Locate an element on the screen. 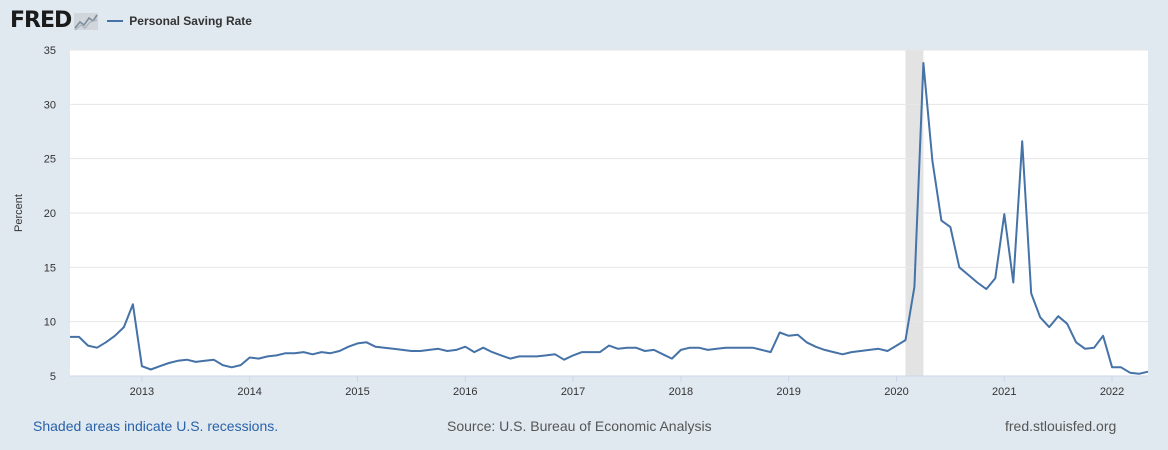 The image size is (1168, 450). y-axis-label: Percent is located at coordinates (19, 213).